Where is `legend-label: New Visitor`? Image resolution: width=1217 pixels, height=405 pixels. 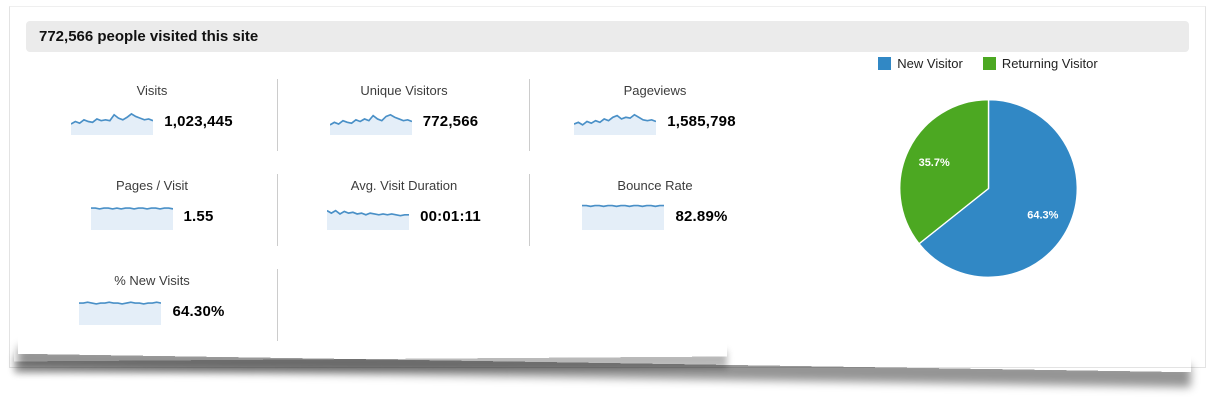
legend-label: New Visitor is located at coordinates (930, 63).